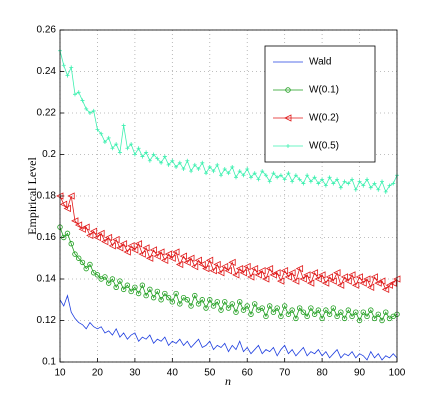 The image size is (436, 409). What do you see at coordinates (397, 373) in the screenshot?
I see `x-tick-label: 100` at bounding box center [397, 373].